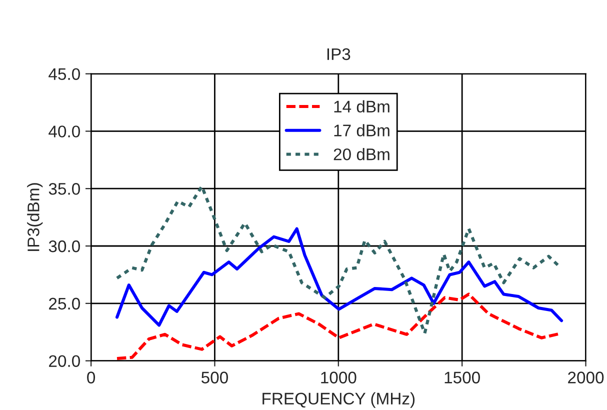 The height and width of the screenshot is (410, 607). Describe the element at coordinates (64, 189) in the screenshot. I see `y-tick-label: 35.0` at that location.